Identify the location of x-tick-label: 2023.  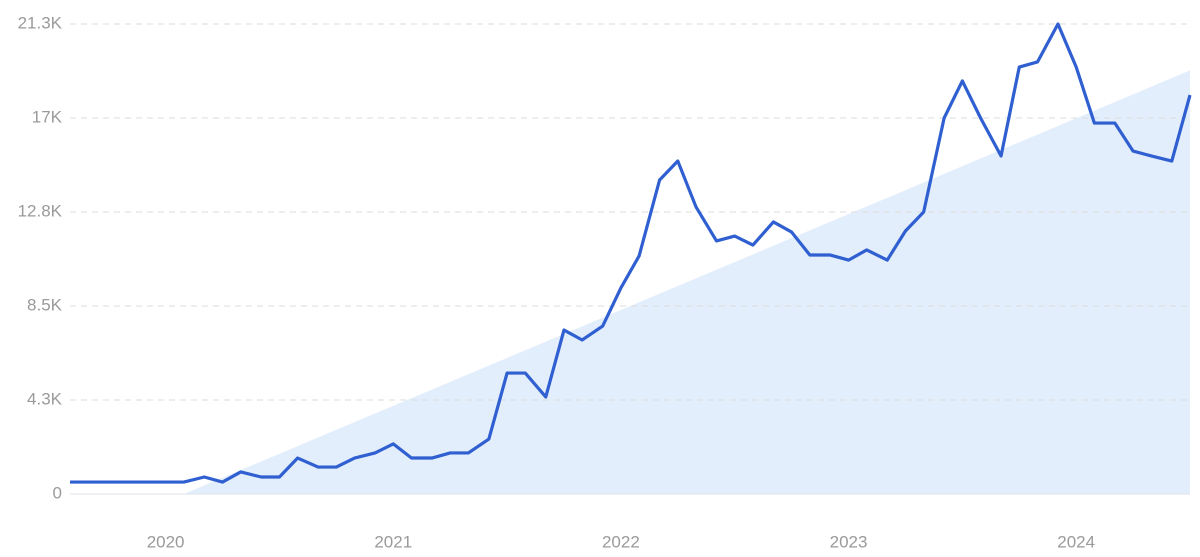
(849, 541).